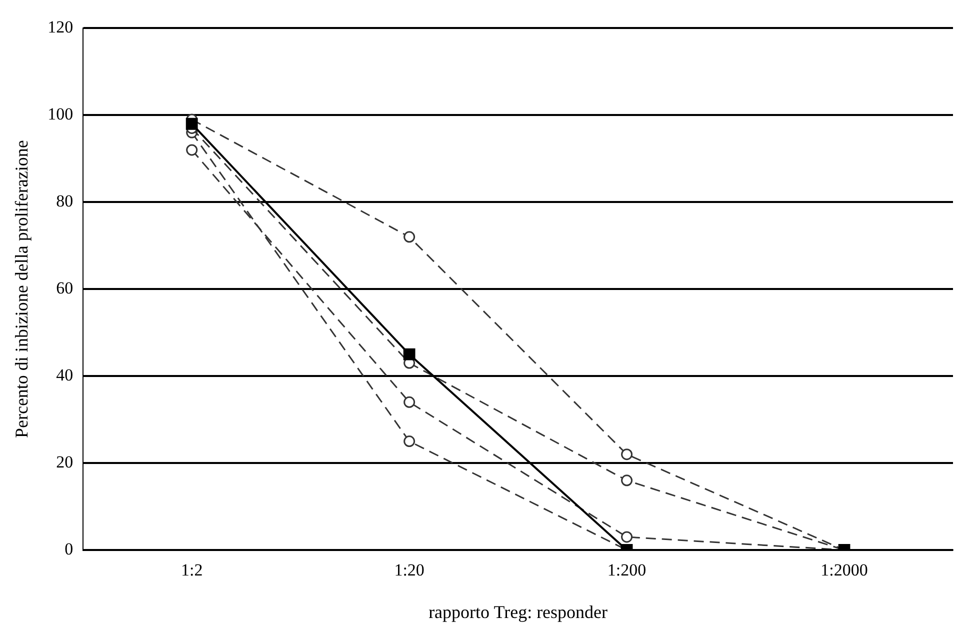 Image resolution: width=975 pixels, height=637 pixels. What do you see at coordinates (409, 570) in the screenshot?
I see `x-tick-label: 1:20` at bounding box center [409, 570].